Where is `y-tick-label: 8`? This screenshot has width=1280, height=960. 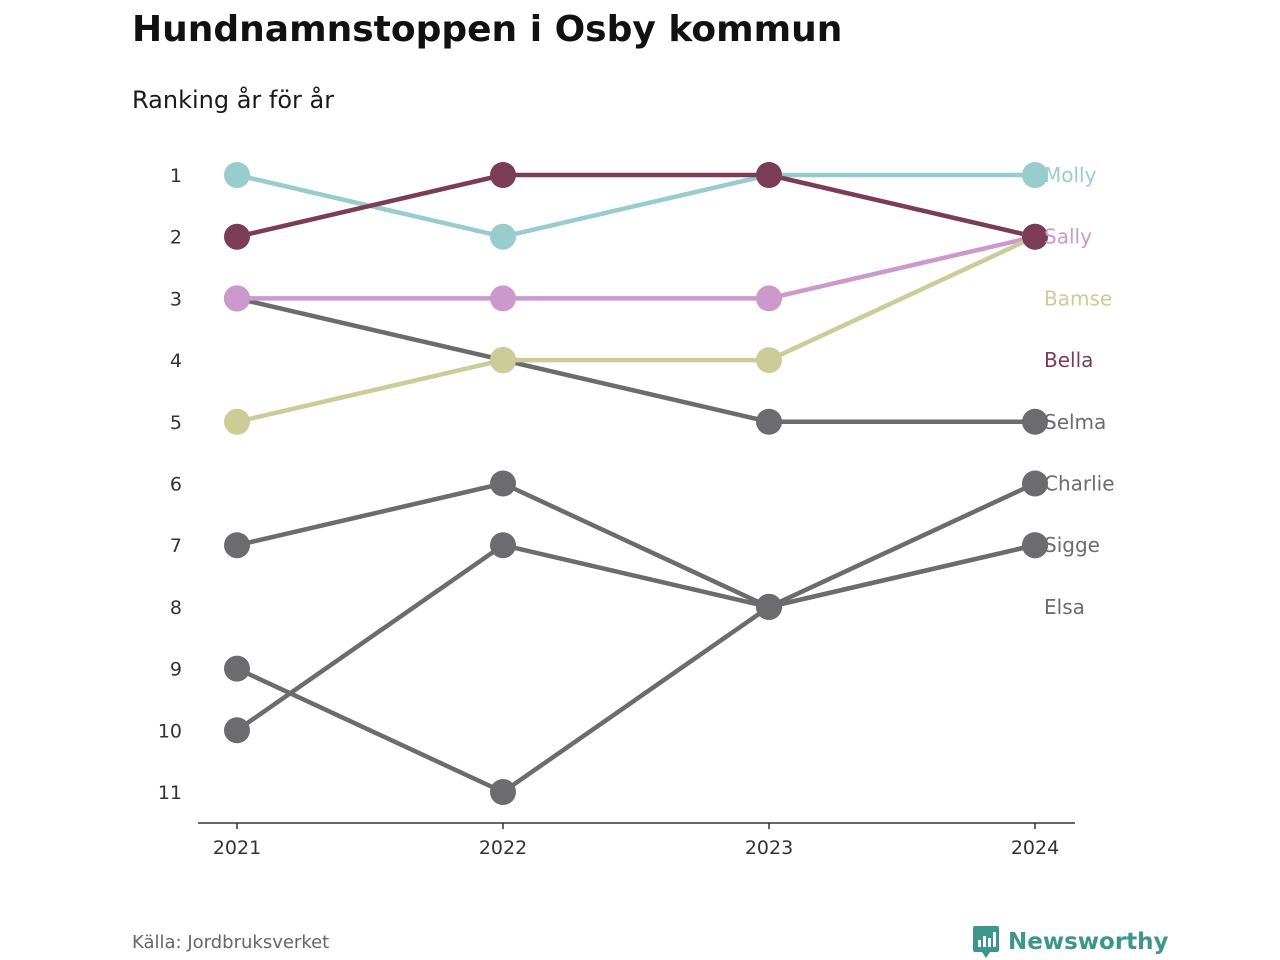
y-tick-label: 8 is located at coordinates (176, 608).